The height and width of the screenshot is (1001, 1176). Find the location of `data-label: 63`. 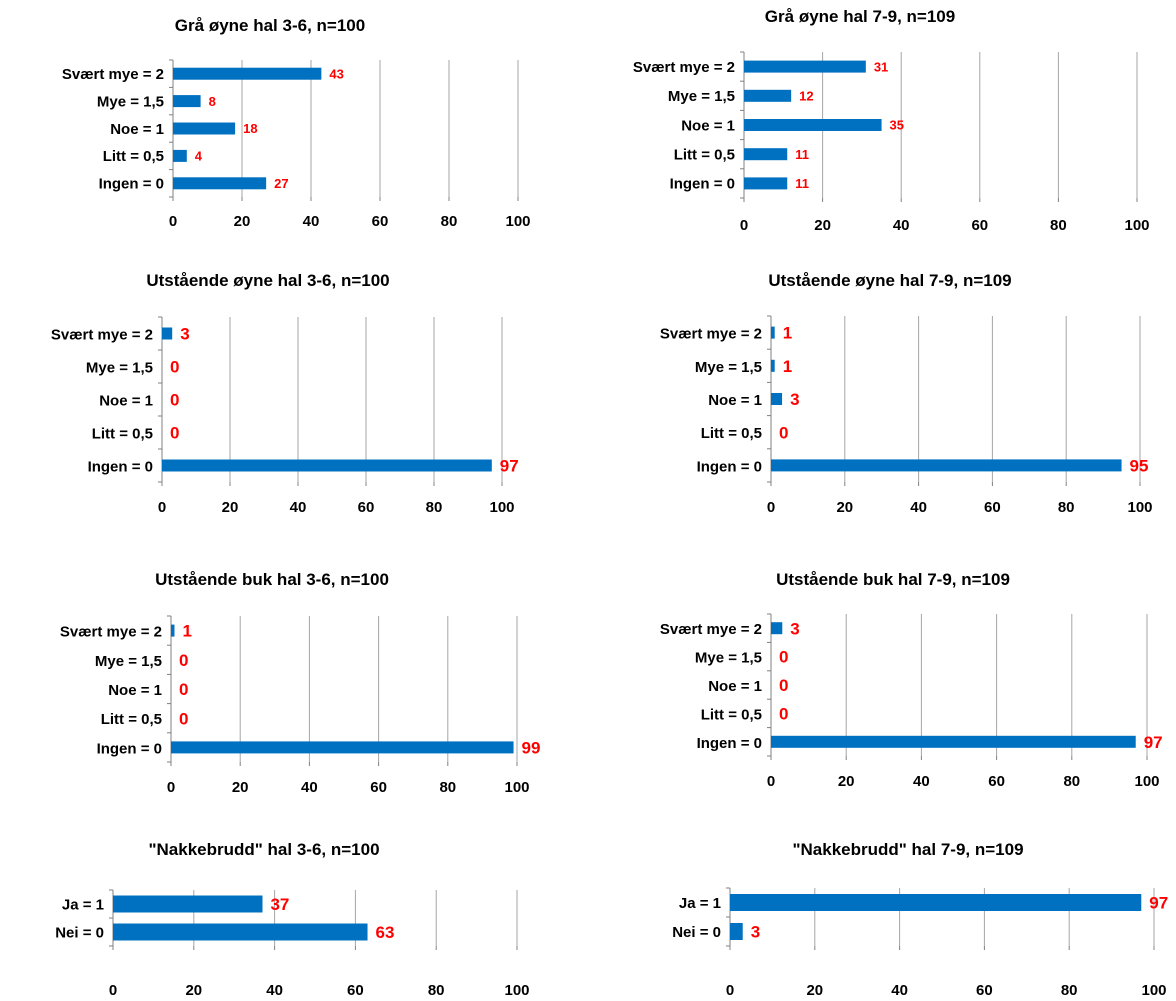

data-label: 63 is located at coordinates (385, 932).